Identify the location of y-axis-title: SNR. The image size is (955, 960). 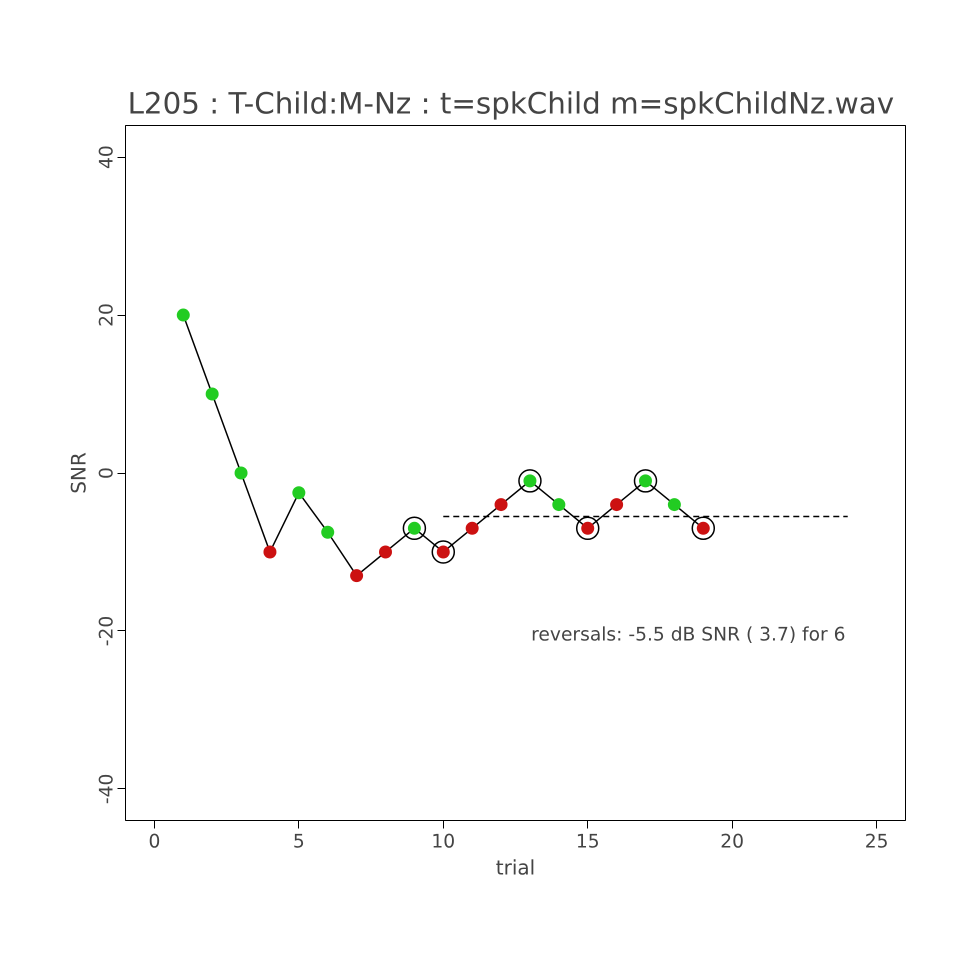
(78, 473).